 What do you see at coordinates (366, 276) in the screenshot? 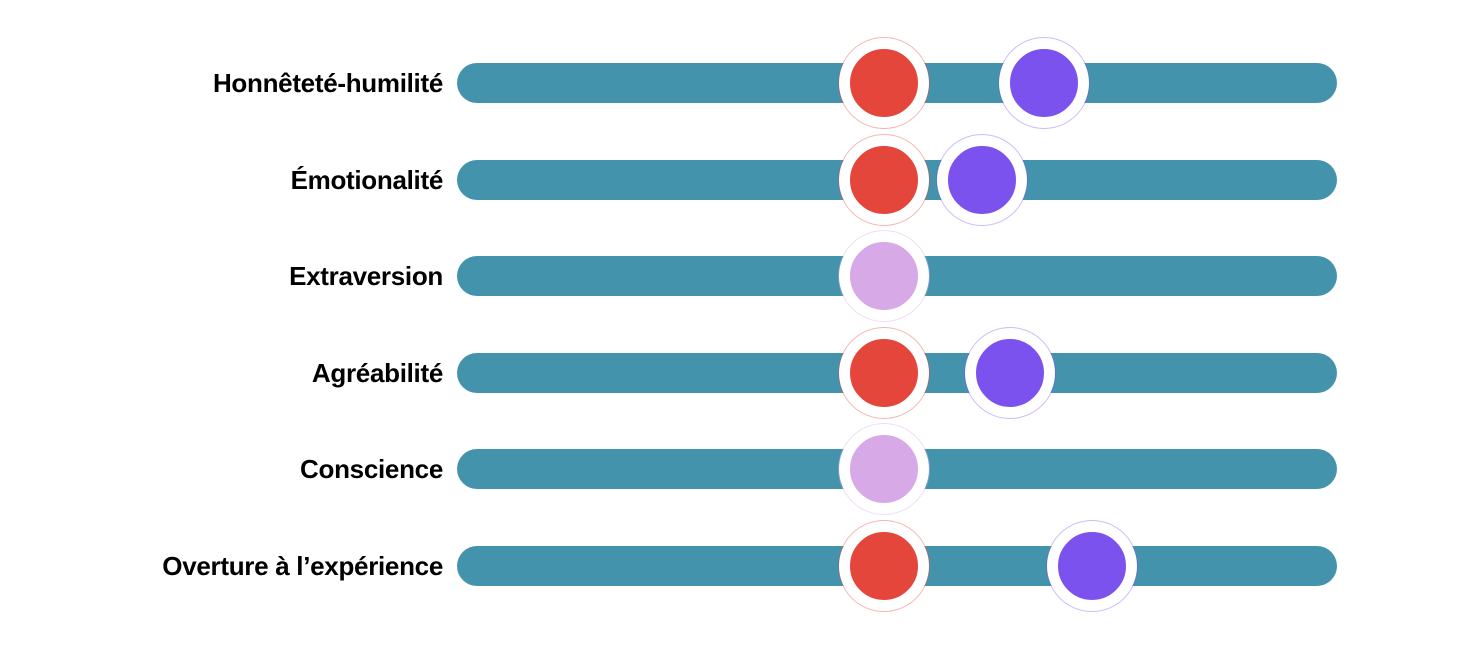
I see `trait-label: Extraversion` at bounding box center [366, 276].